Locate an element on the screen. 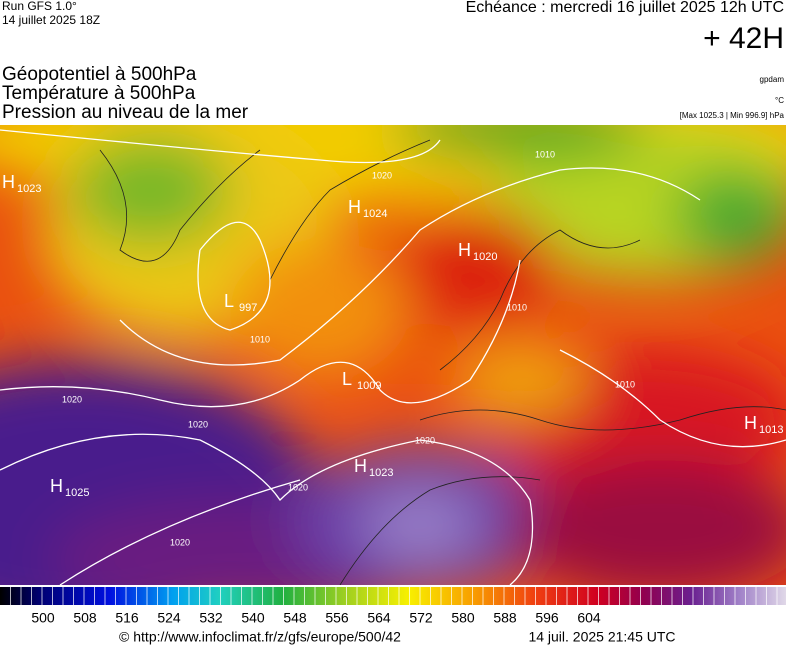 Image resolution: width=786 pixels, height=648 pixels. colorbar-tick-label: 500 is located at coordinates (43, 618).